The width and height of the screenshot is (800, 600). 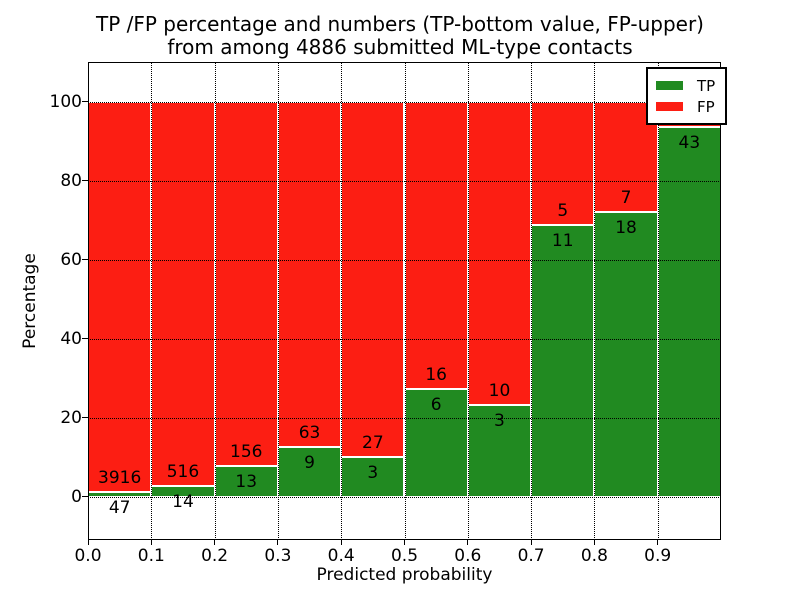 I want to click on legend-entry-fp: FP, so click(x=685, y=106).